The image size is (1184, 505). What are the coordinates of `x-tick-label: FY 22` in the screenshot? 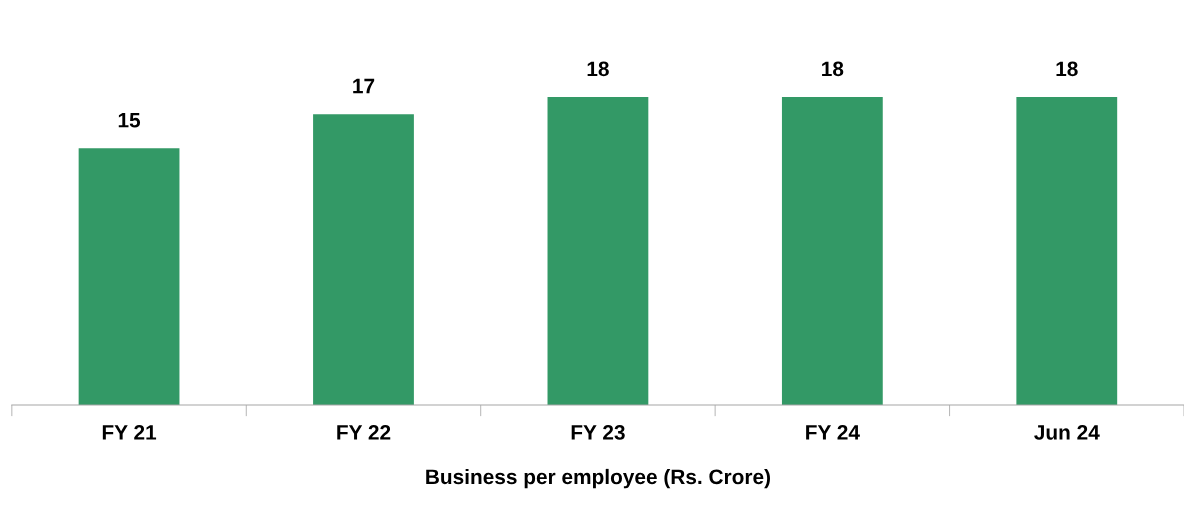 It's located at (364, 432).